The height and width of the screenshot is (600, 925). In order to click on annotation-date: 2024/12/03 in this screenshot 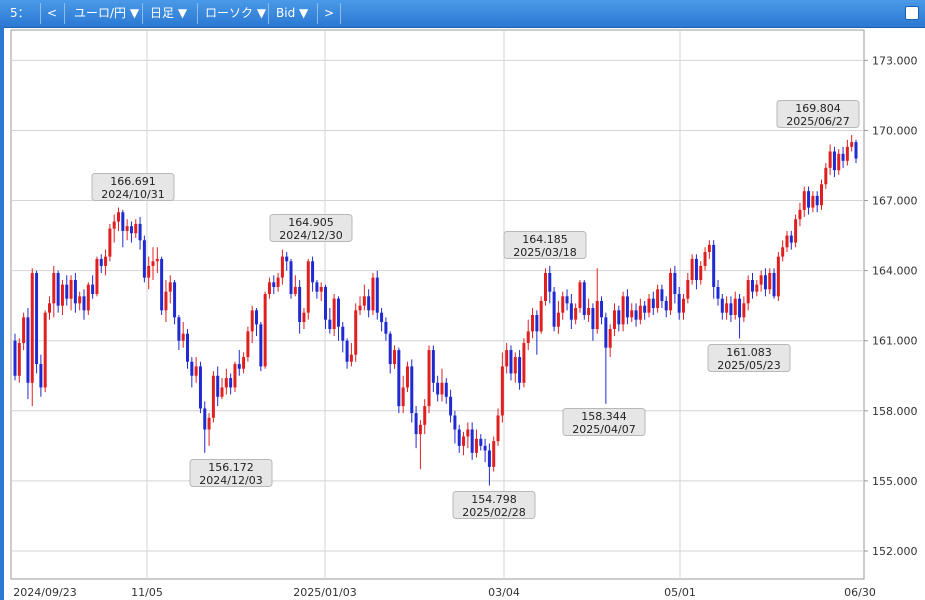, I will do `click(230, 480)`.